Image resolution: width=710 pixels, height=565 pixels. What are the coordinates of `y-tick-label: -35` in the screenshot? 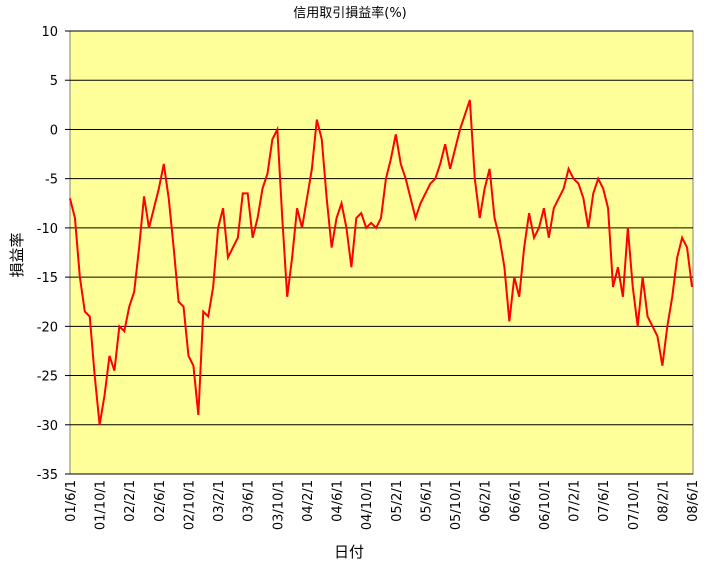 It's located at (47, 475).